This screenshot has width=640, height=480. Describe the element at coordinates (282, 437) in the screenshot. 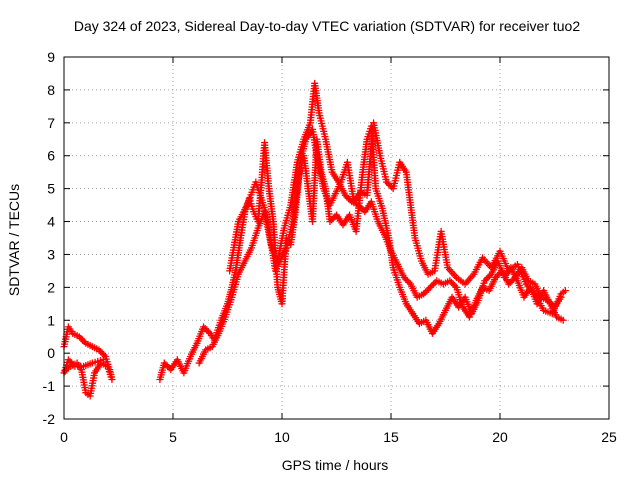

I see `x-tick-label: 10` at that location.